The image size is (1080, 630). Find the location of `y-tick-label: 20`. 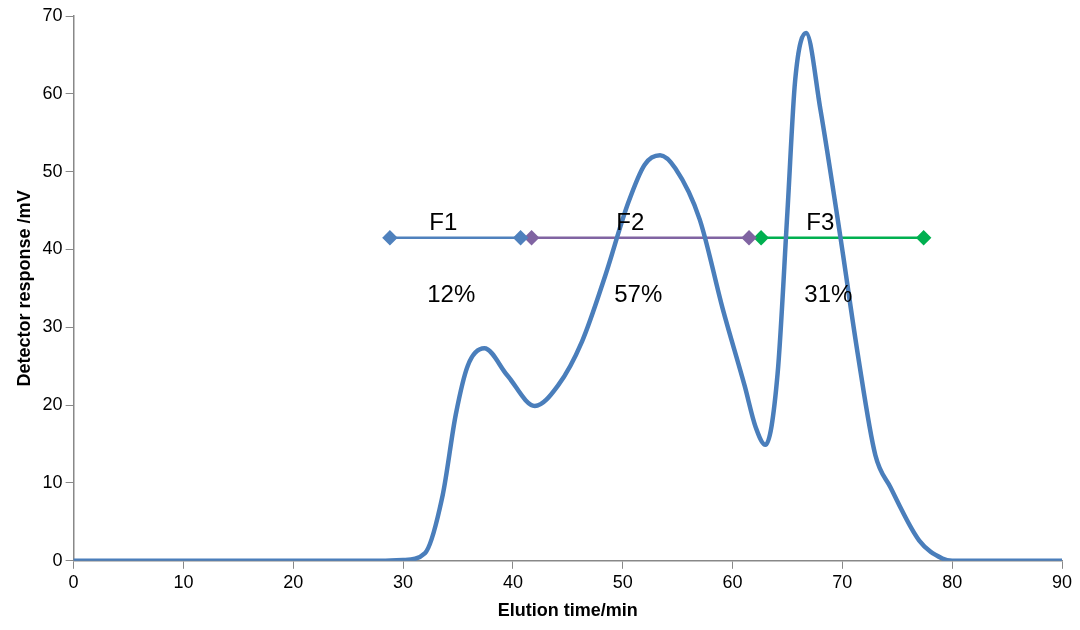

y-tick-label: 20 is located at coordinates (52, 404).